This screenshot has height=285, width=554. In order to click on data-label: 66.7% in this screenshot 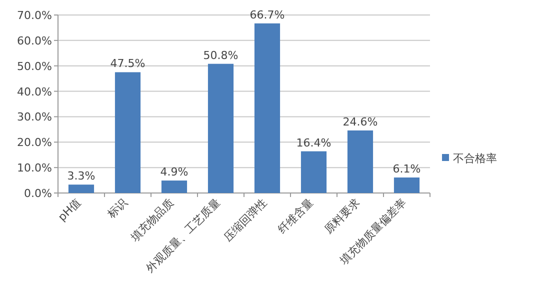, I will do `click(267, 15)`.